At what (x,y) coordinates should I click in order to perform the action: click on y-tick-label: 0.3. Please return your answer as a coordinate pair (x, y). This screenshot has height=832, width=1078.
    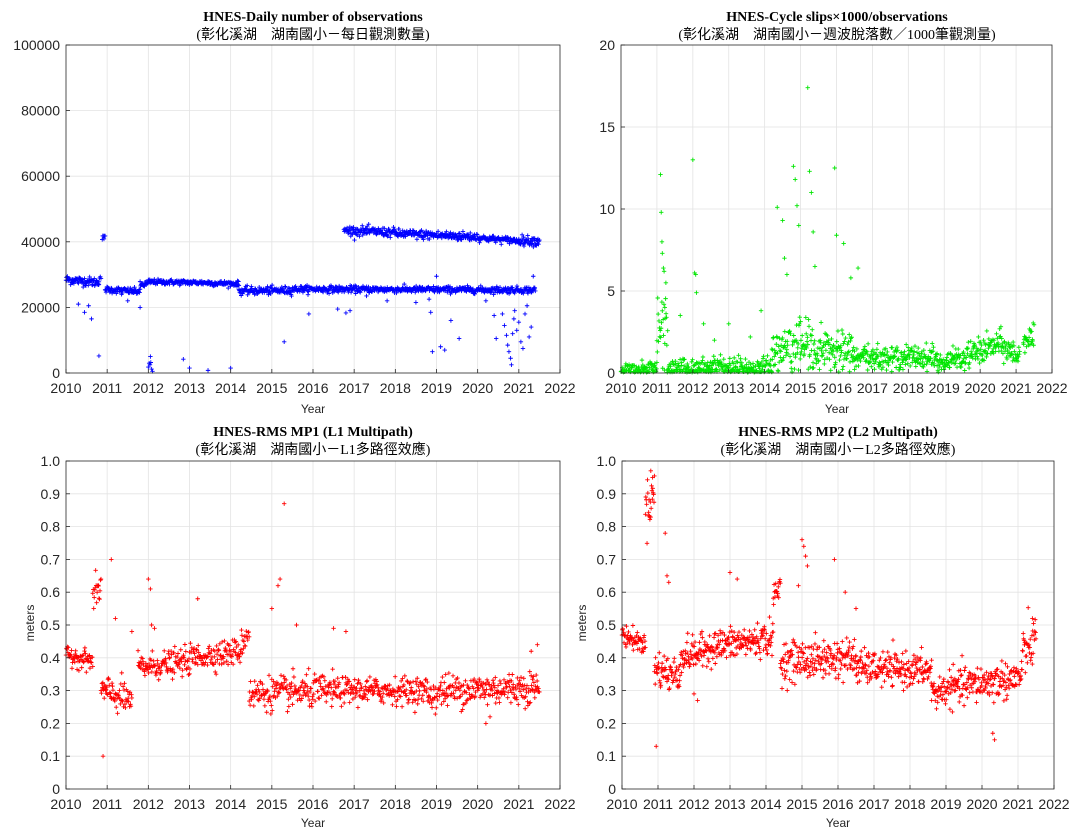
    Looking at the image, I should click on (607, 691).